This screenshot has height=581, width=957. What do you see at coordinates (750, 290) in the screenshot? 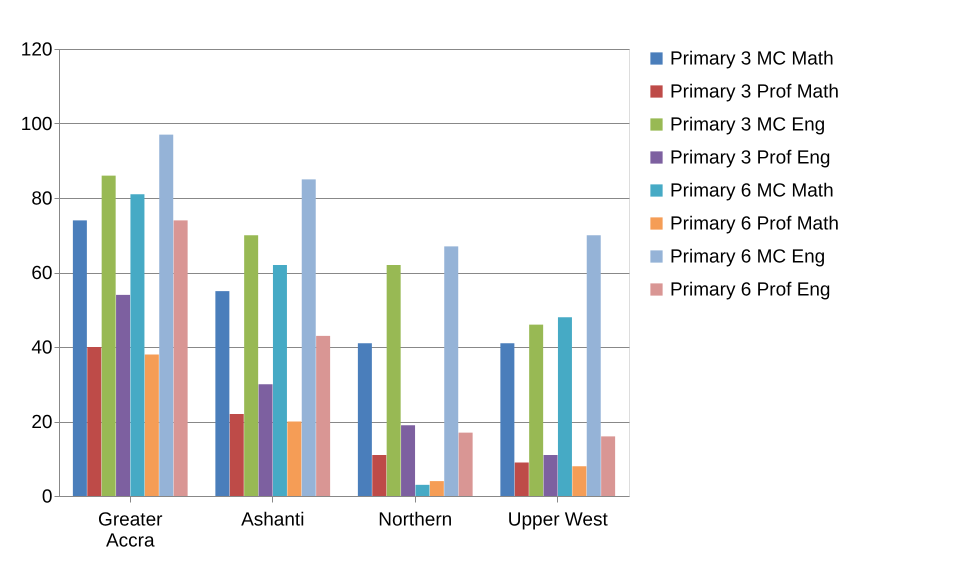
I see `legend-label: Primary 6 Prof Eng` at bounding box center [750, 290].